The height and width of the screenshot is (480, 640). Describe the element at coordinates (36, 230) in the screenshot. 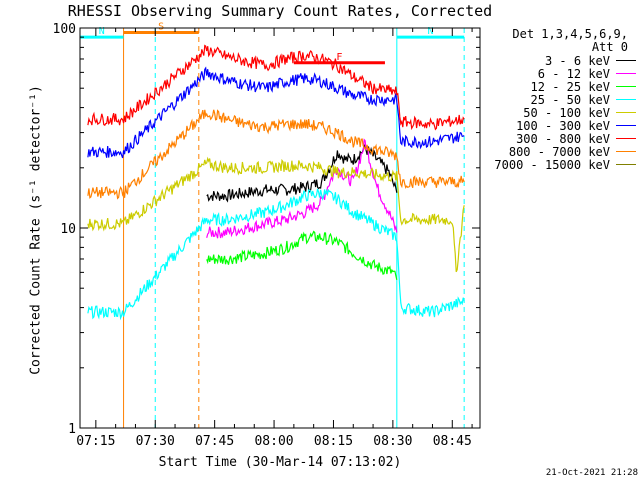

I see `y-axis-label: Corrected Count Rate (s⁻¹ detector⁻¹)` at that location.